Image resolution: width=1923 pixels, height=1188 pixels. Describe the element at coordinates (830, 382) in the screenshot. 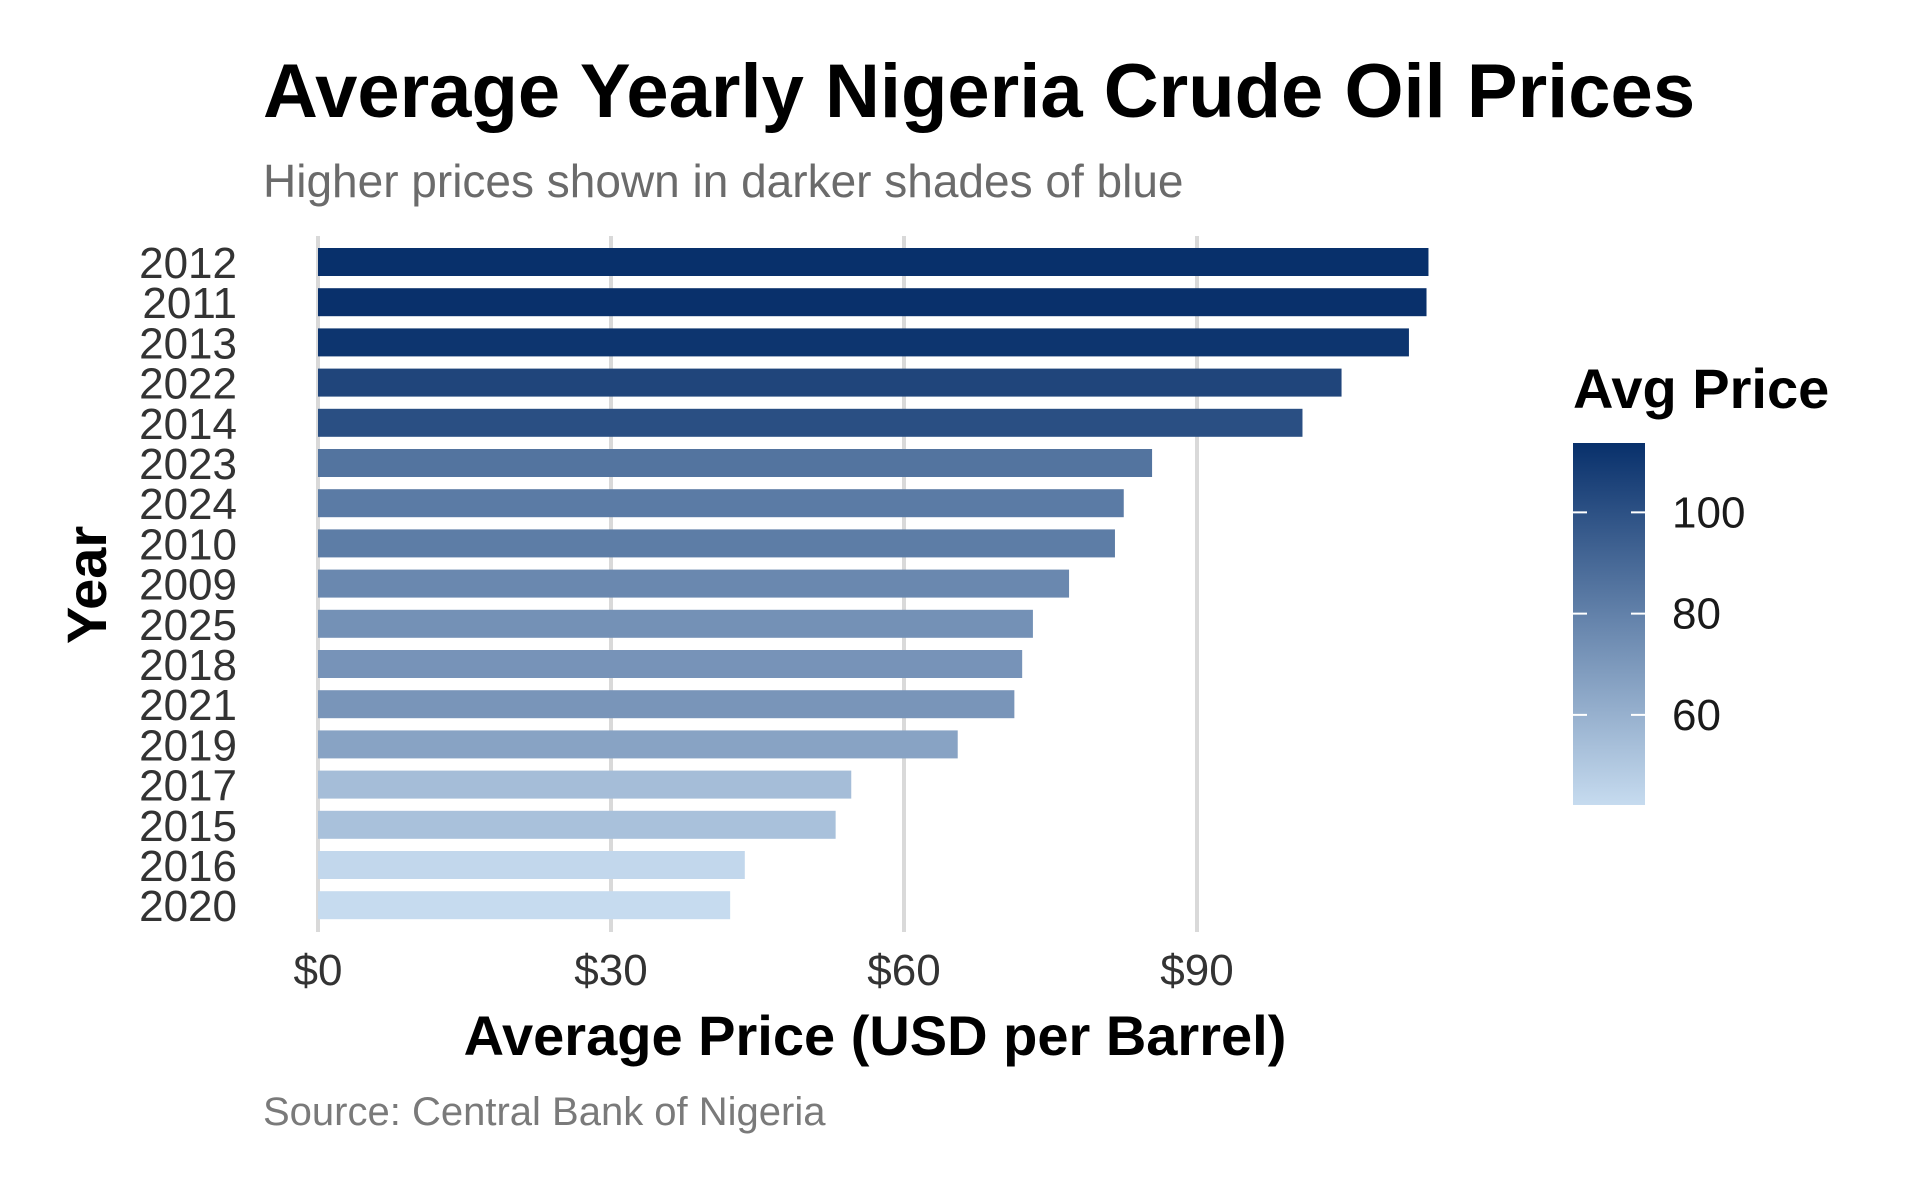

I see `bar-2022` at that location.